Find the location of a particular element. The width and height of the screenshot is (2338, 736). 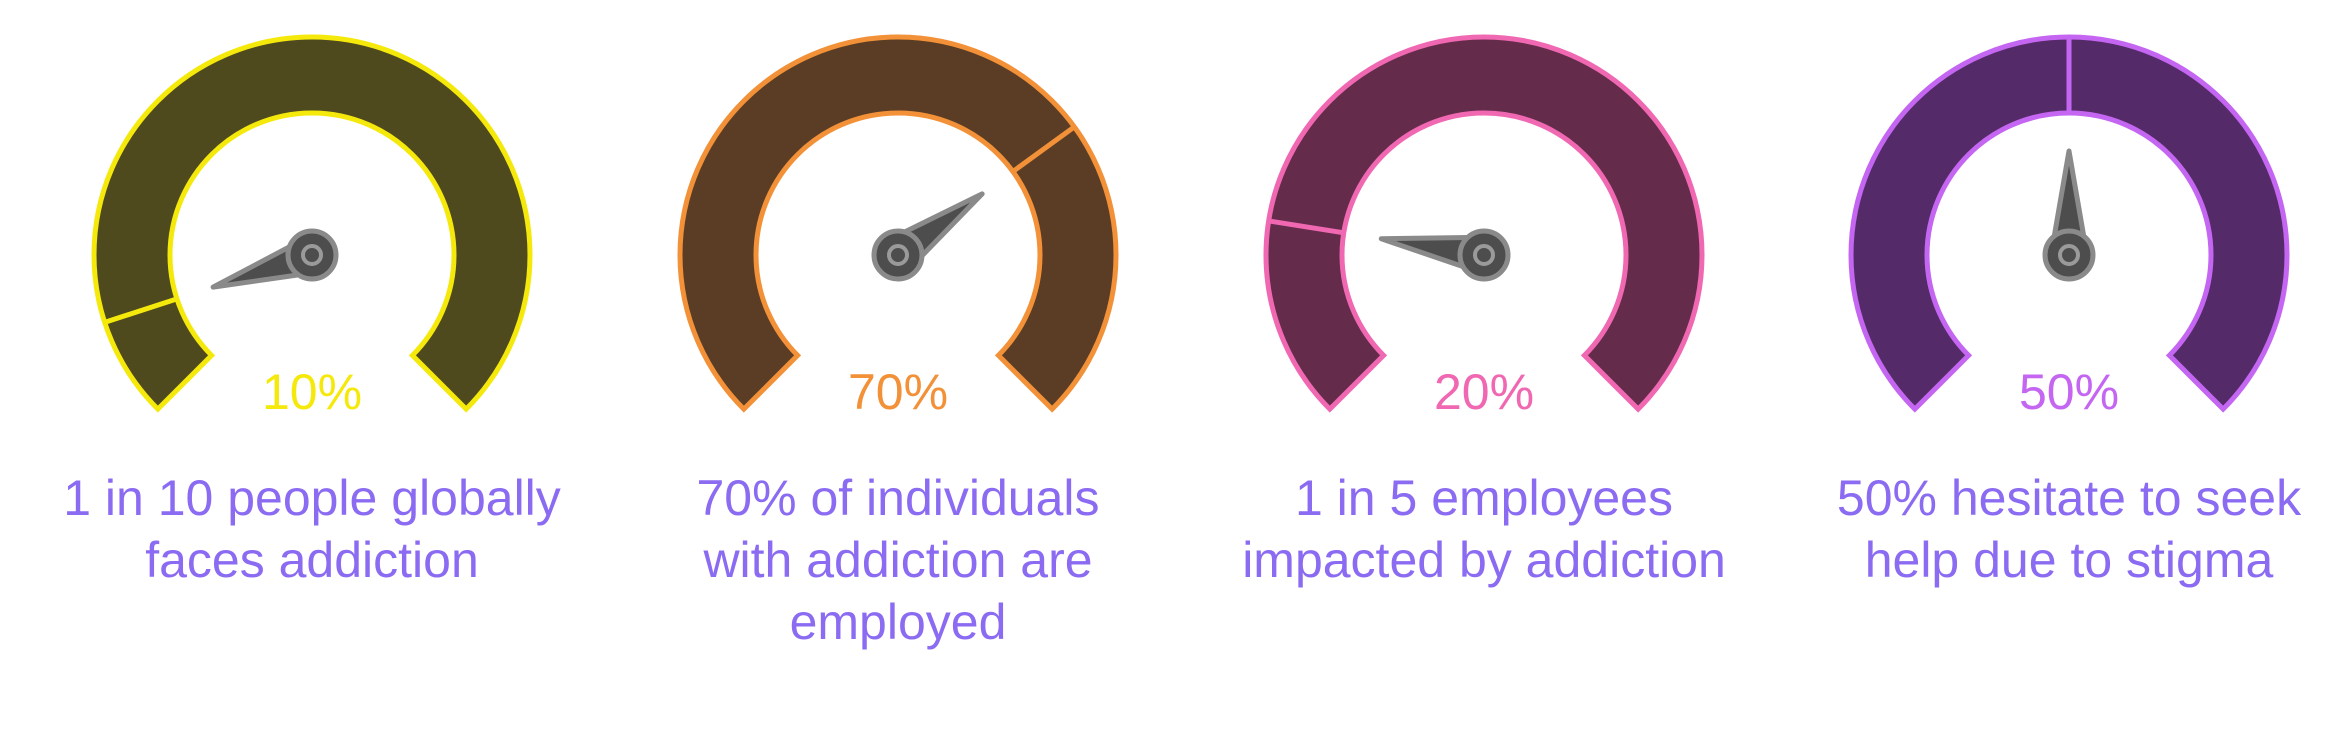

caption-line: 1 in 10 people globally is located at coordinates (312, 498).